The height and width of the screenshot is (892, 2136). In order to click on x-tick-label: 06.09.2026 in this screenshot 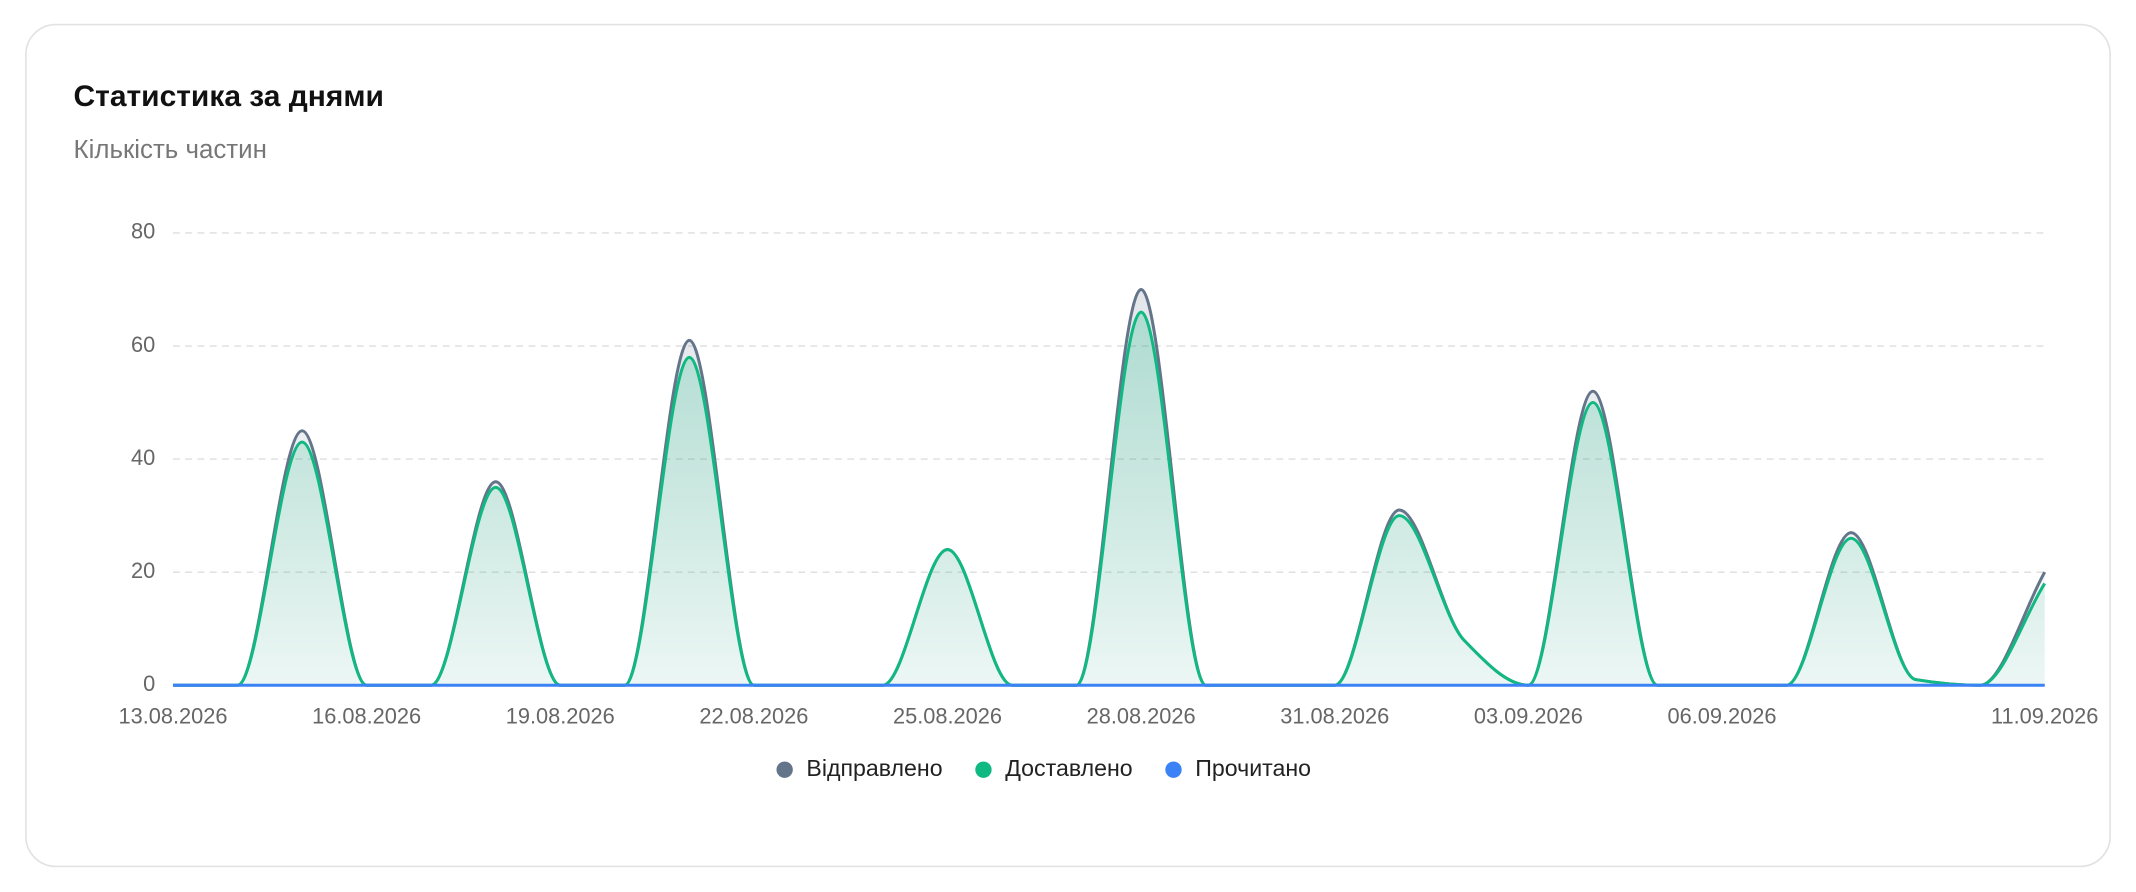, I will do `click(1722, 716)`.